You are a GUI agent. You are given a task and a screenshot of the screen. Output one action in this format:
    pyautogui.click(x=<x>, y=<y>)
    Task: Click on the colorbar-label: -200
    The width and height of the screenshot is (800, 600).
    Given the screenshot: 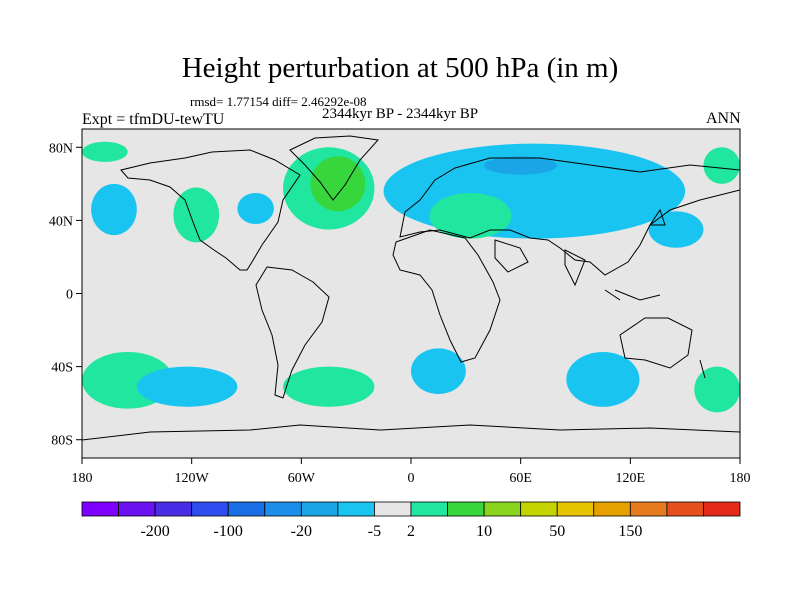 What is the action you would take?
    pyautogui.click(x=154, y=531)
    